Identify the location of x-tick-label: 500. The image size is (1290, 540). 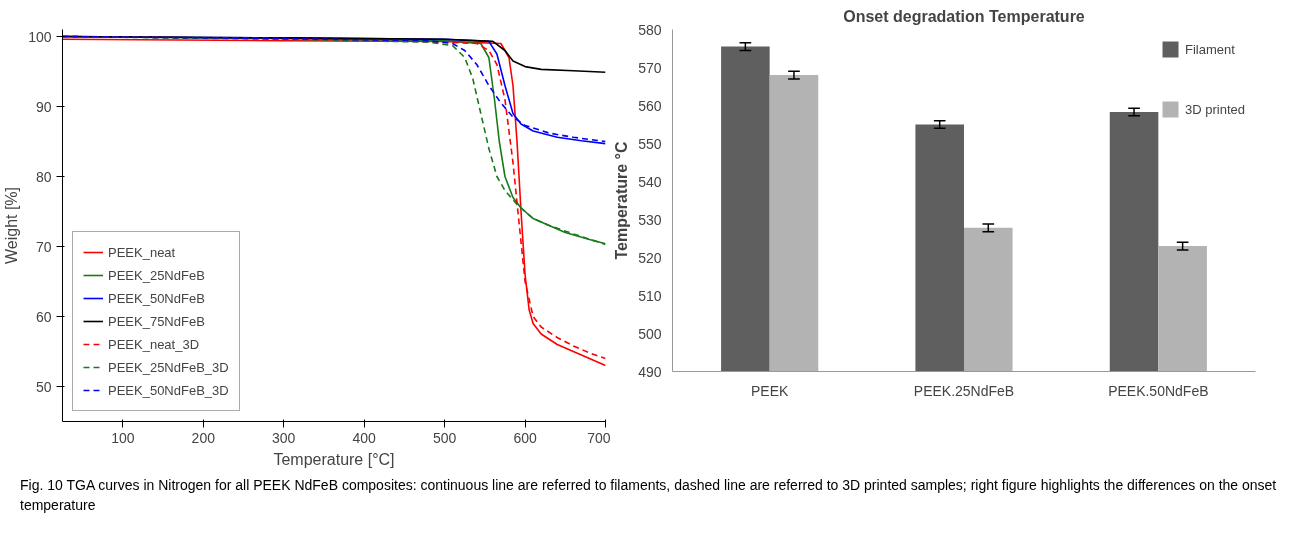
(444, 437).